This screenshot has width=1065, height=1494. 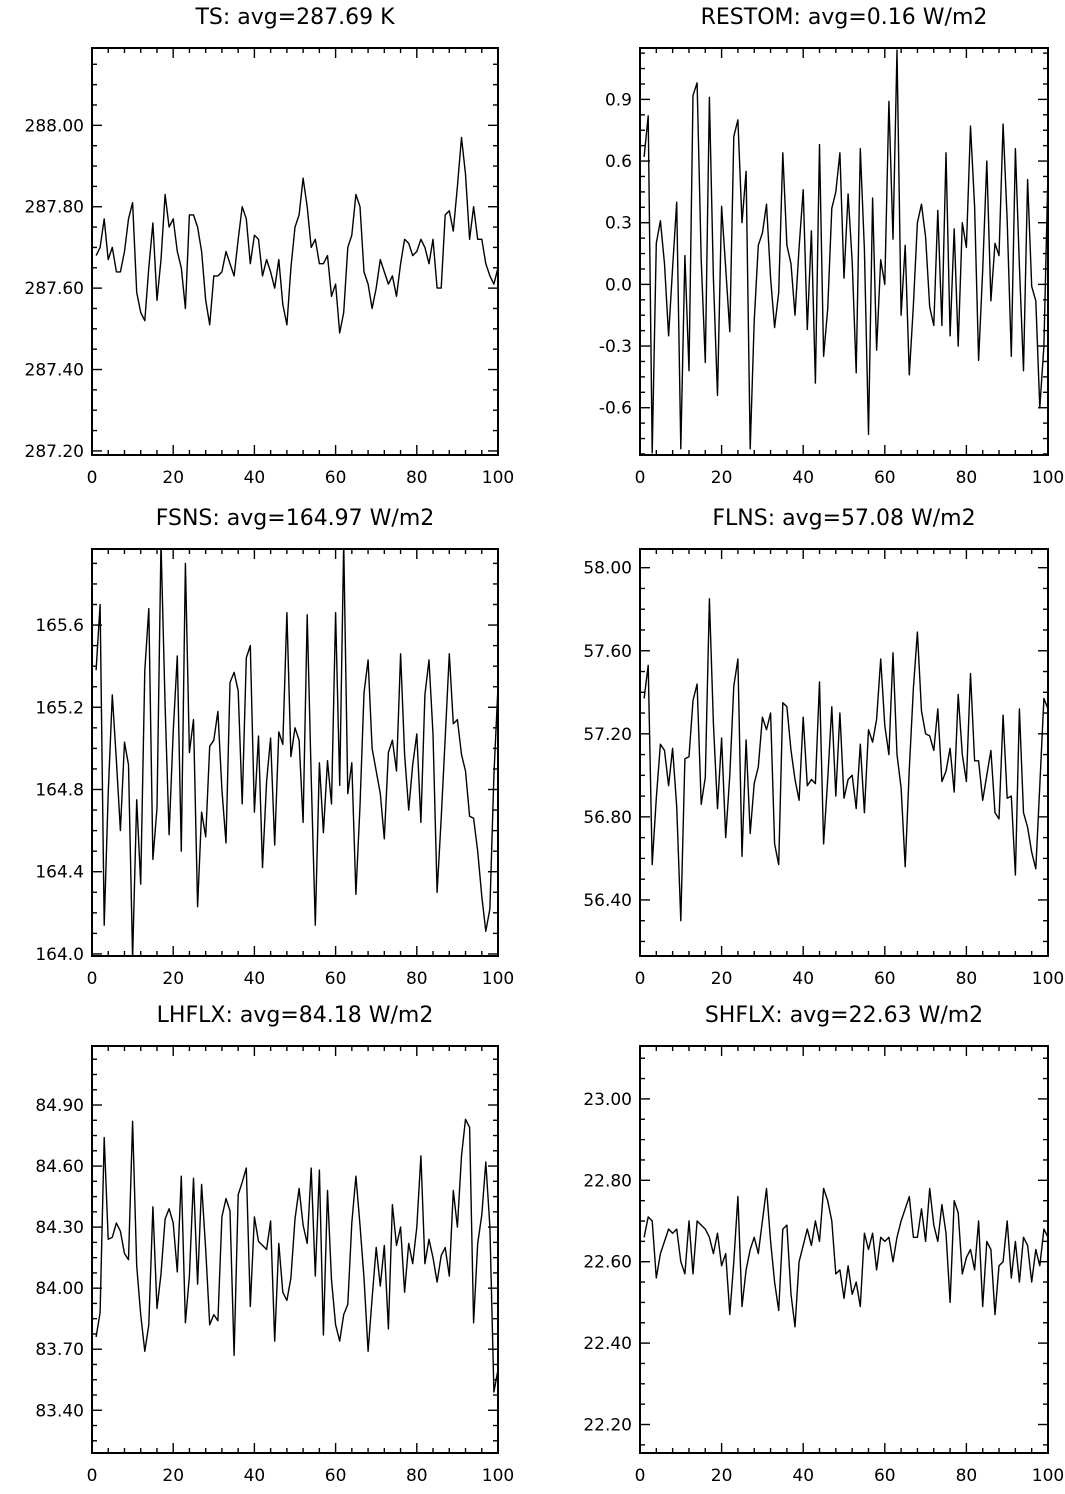 What do you see at coordinates (607, 1426) in the screenshot?
I see `y-tick-label: 22.20` at bounding box center [607, 1426].